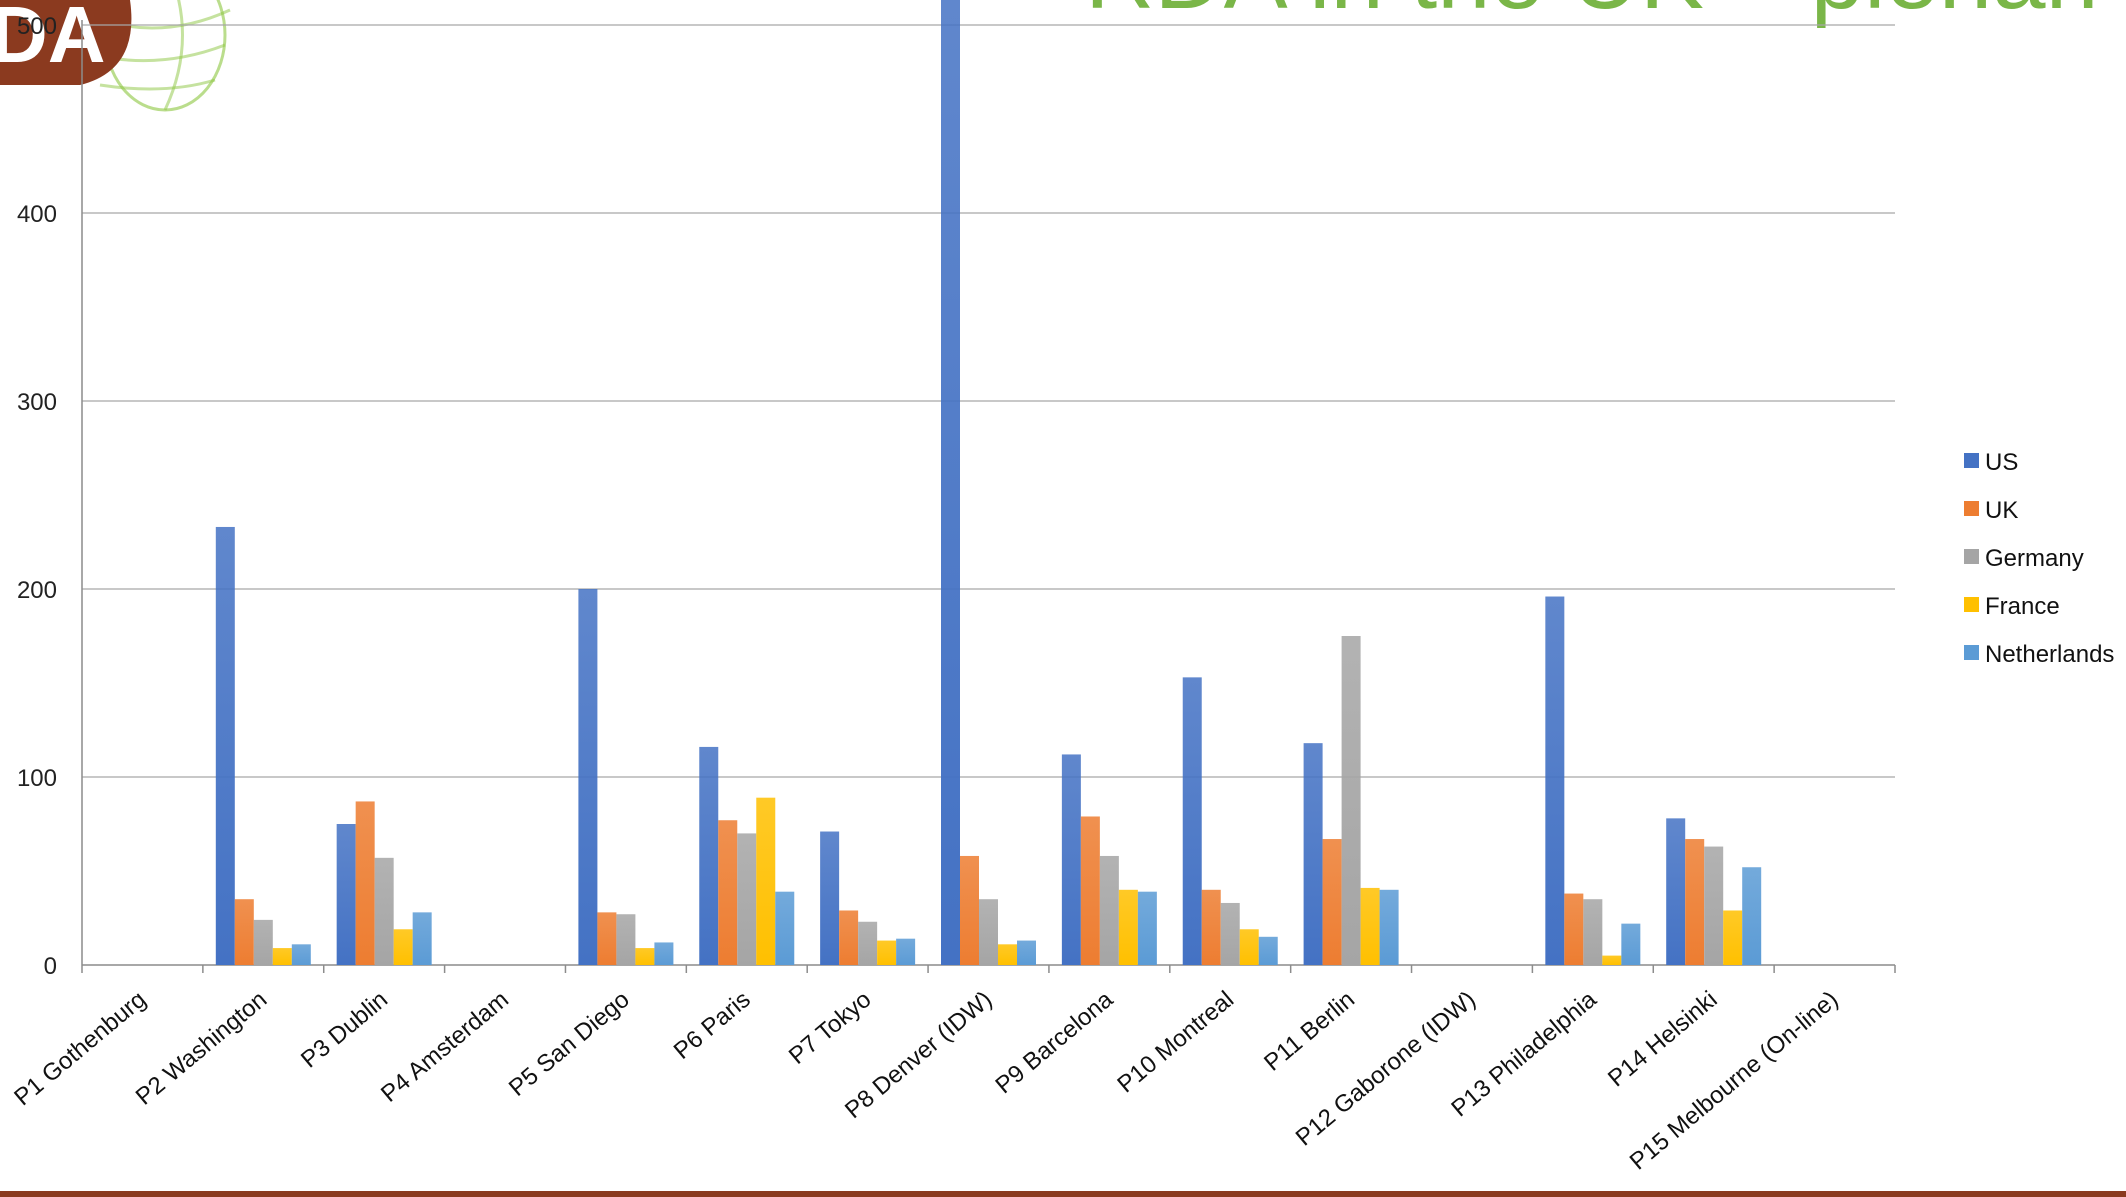 The height and width of the screenshot is (1197, 2126). What do you see at coordinates (50, 966) in the screenshot?
I see `y-tick-label: 0` at bounding box center [50, 966].